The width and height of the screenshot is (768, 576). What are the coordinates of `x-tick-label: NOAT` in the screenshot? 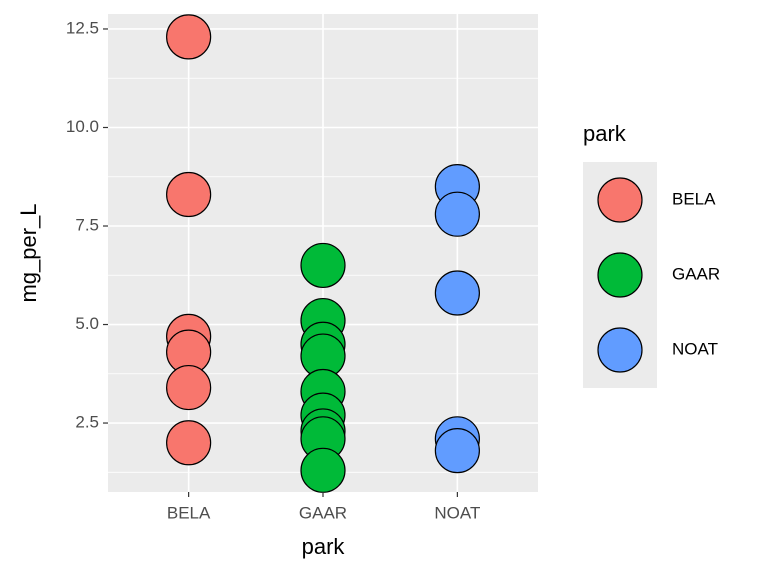 It's located at (457, 512).